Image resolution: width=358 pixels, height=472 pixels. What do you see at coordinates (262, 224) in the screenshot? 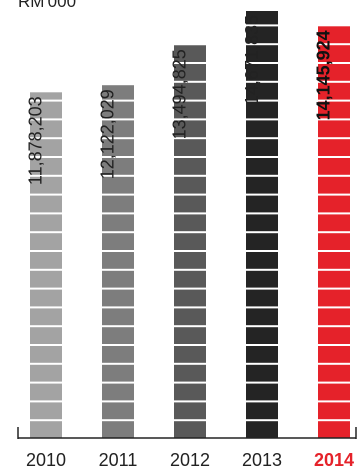
I see `bar-2013` at bounding box center [262, 224].